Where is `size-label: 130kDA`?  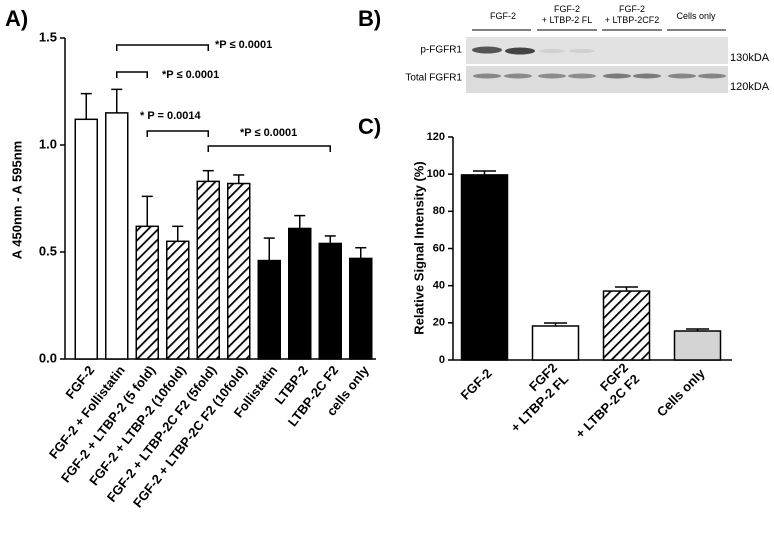
size-label: 130kDA is located at coordinates (750, 58).